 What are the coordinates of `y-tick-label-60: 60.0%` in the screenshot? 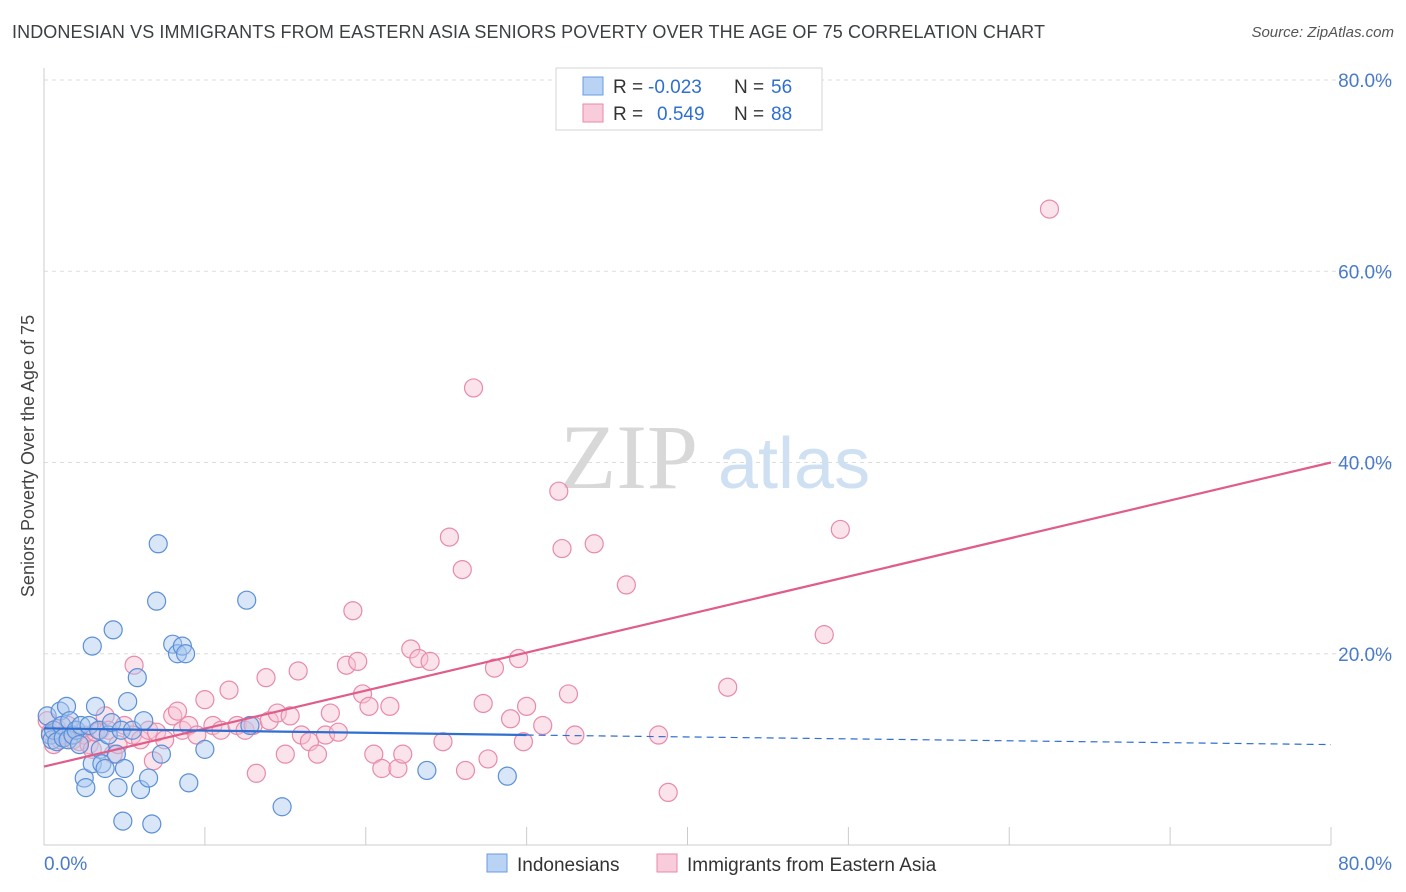 It's located at (1365, 272).